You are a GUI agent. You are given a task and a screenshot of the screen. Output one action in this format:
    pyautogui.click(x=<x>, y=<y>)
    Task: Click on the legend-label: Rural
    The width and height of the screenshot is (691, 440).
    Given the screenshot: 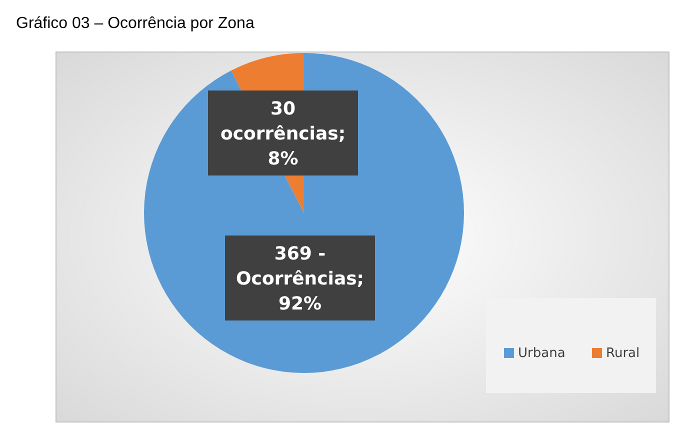 What is the action you would take?
    pyautogui.click(x=623, y=353)
    